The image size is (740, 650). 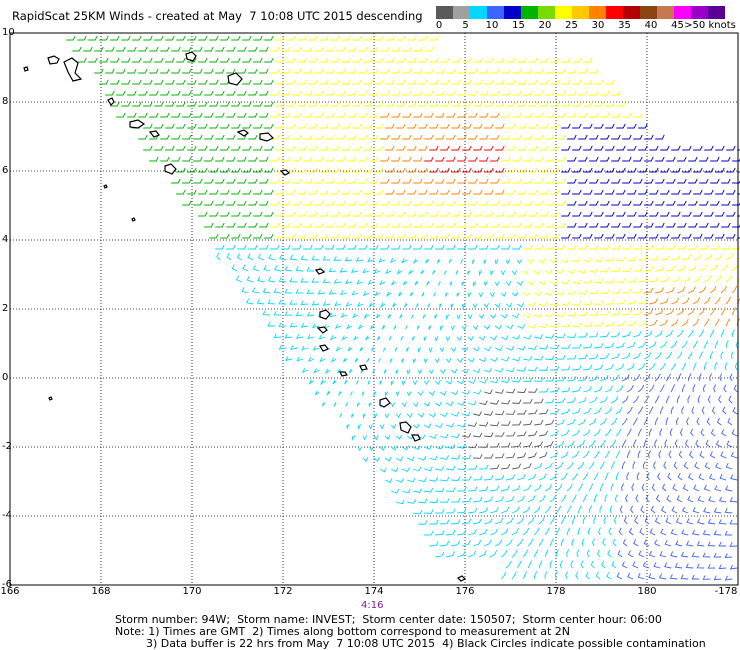 What do you see at coordinates (571, 25) in the screenshot?
I see `colorbar-label: 25` at bounding box center [571, 25].